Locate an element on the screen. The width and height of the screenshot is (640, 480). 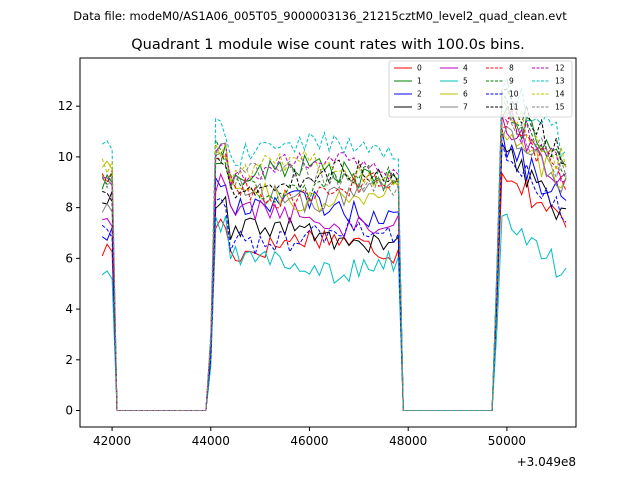
legend-label-13: 13 is located at coordinates (560, 81).